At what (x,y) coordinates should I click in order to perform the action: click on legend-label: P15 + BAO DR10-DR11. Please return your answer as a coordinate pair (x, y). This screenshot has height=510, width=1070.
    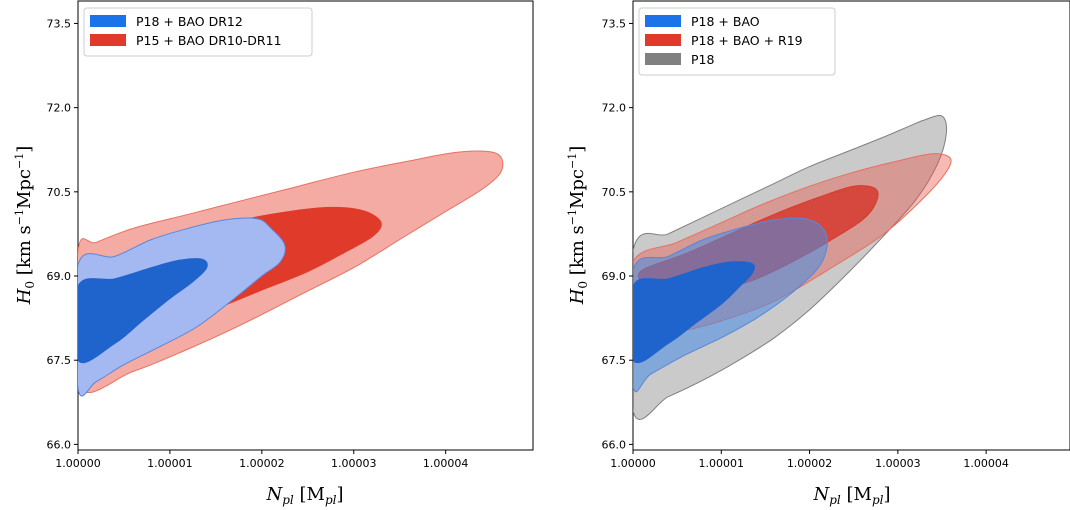
    Looking at the image, I should click on (209, 40).